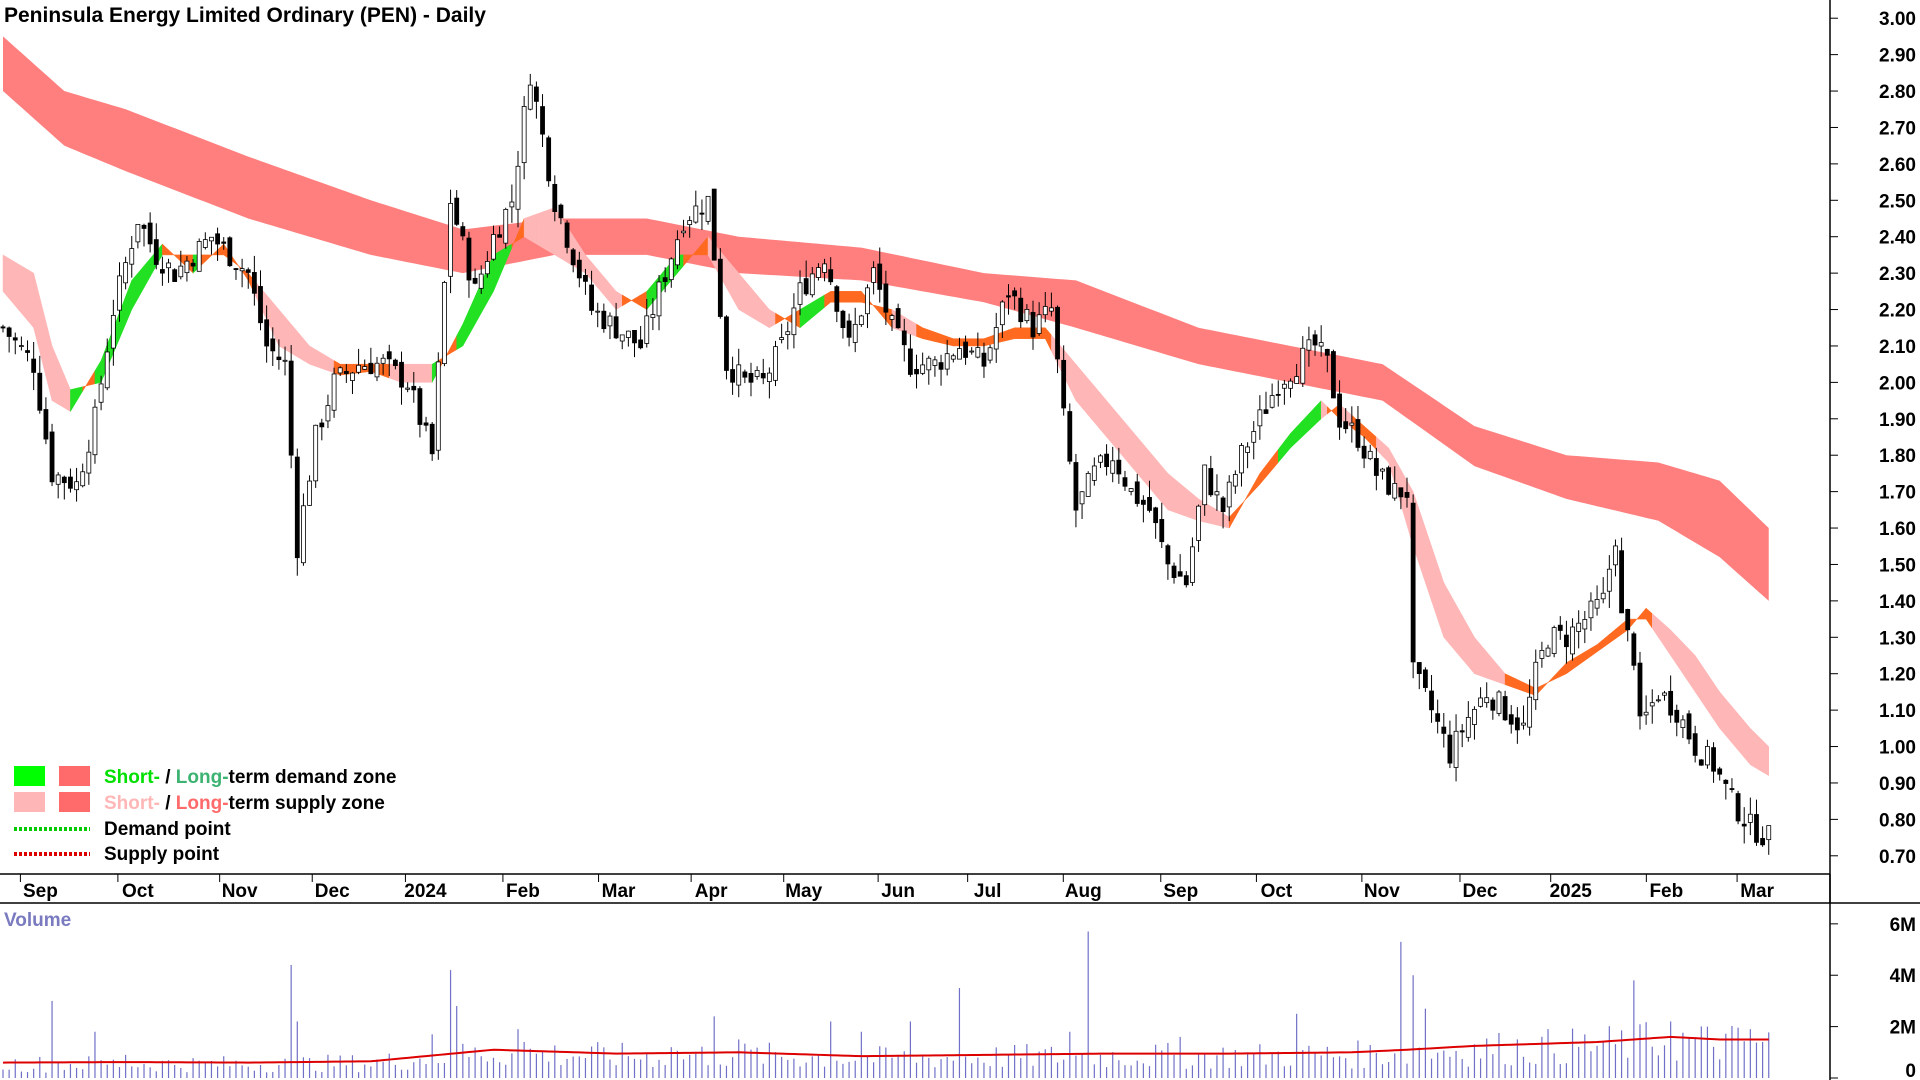 The image size is (1920, 1080). What do you see at coordinates (40, 891) in the screenshot?
I see `time-tick-label: Sep` at bounding box center [40, 891].